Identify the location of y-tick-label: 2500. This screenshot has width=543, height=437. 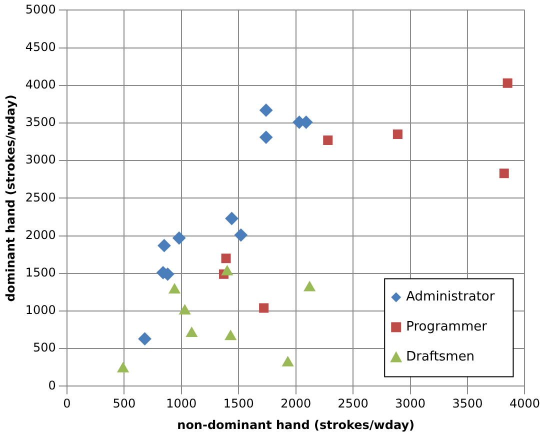
(40, 197).